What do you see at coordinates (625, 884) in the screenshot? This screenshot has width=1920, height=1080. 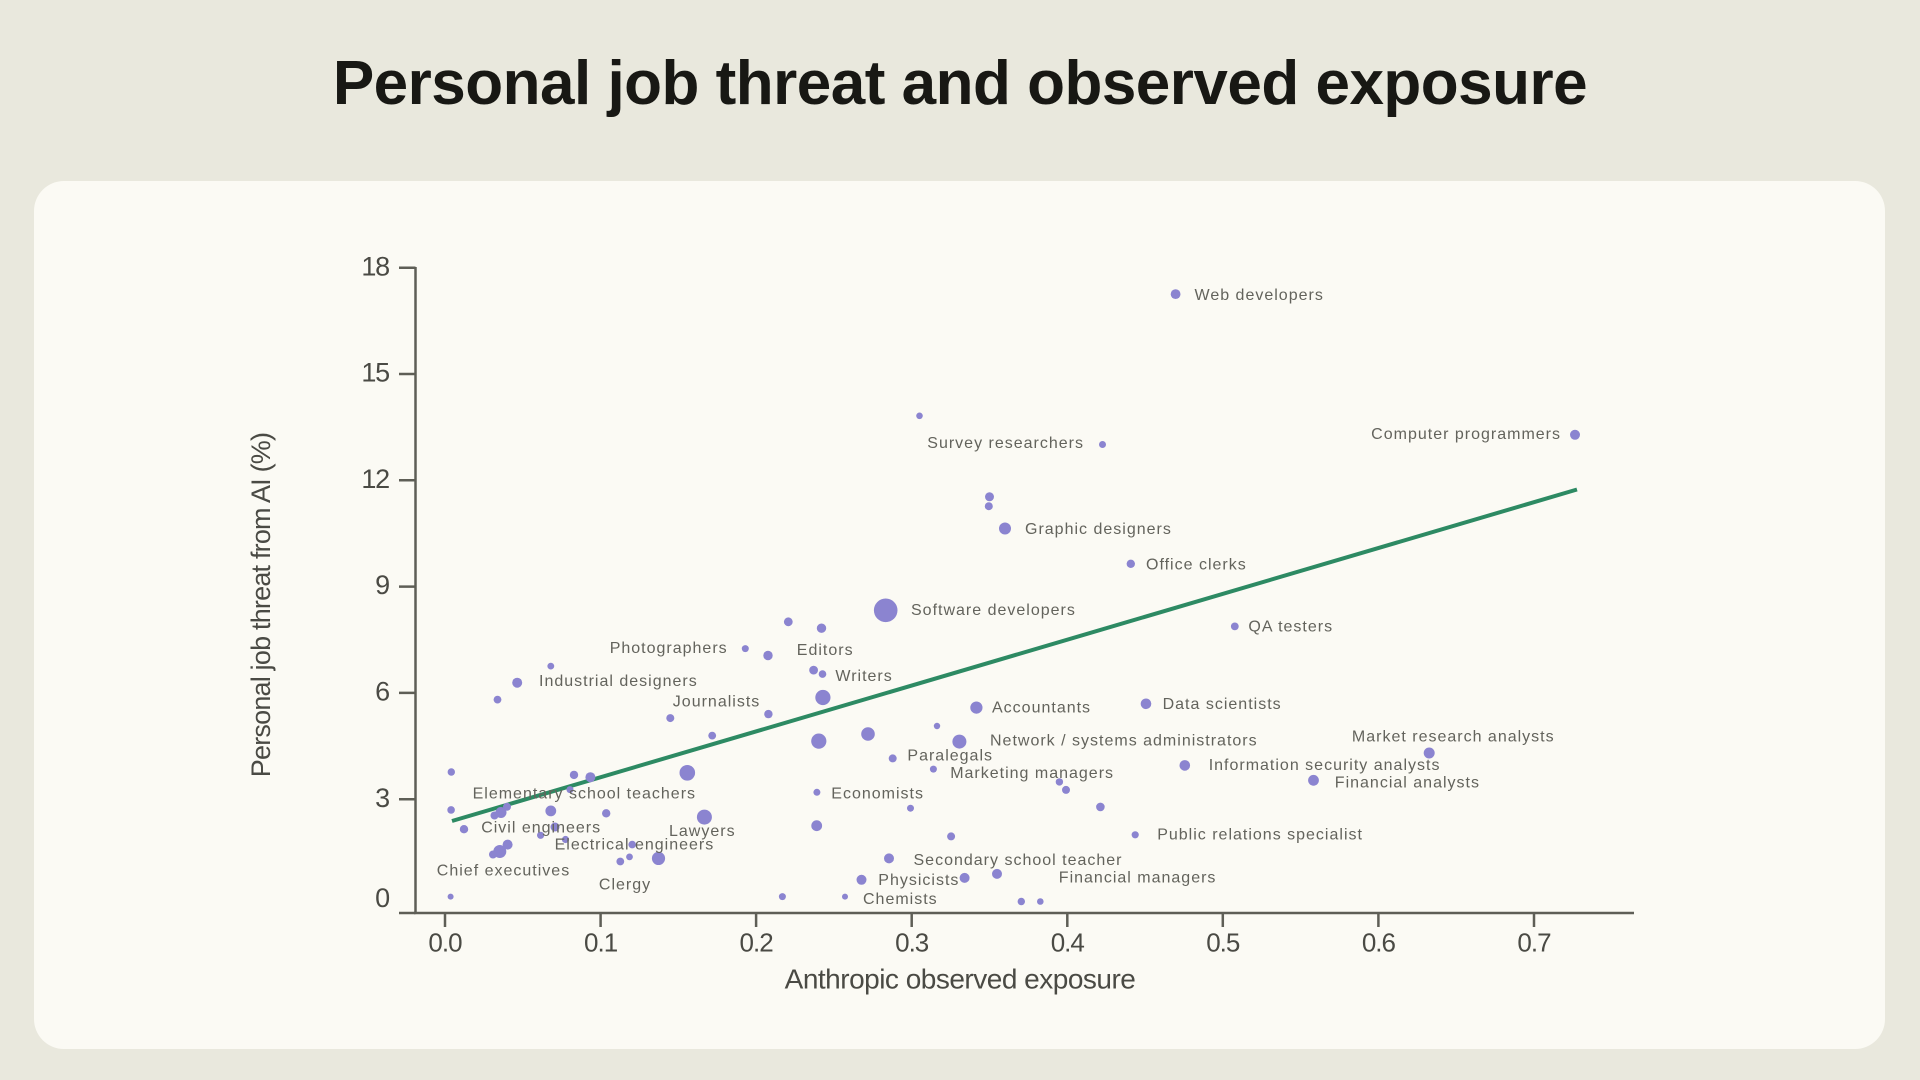 I see `svg-text: Clergy` at bounding box center [625, 884].